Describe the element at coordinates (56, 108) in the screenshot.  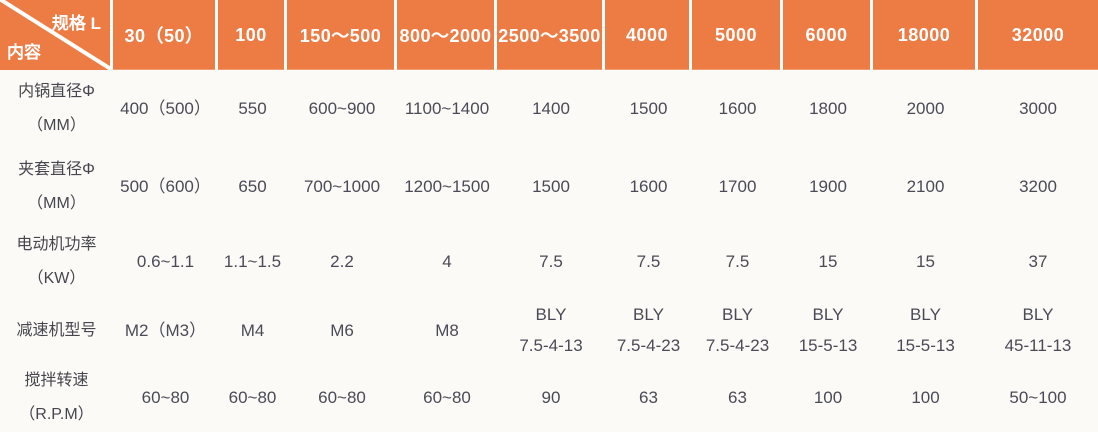
I see `row-label: 内锅直径Φ （MM）` at that location.